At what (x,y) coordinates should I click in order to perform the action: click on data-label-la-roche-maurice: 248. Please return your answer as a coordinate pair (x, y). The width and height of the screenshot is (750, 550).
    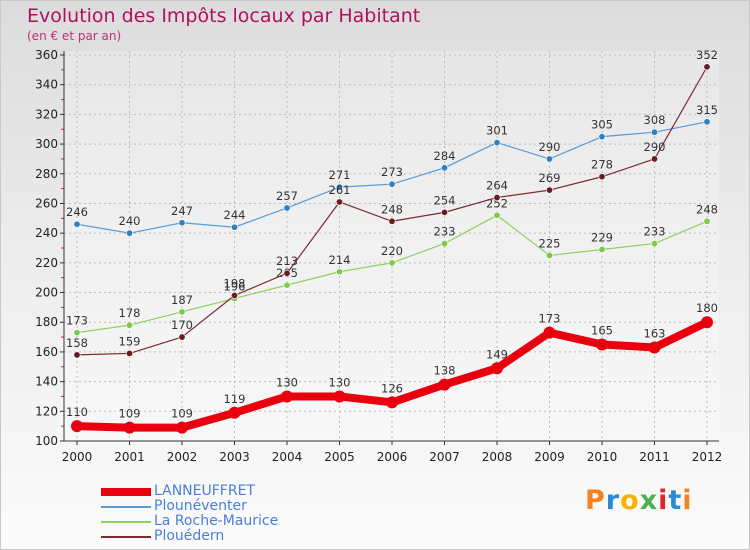
    Looking at the image, I should click on (707, 209).